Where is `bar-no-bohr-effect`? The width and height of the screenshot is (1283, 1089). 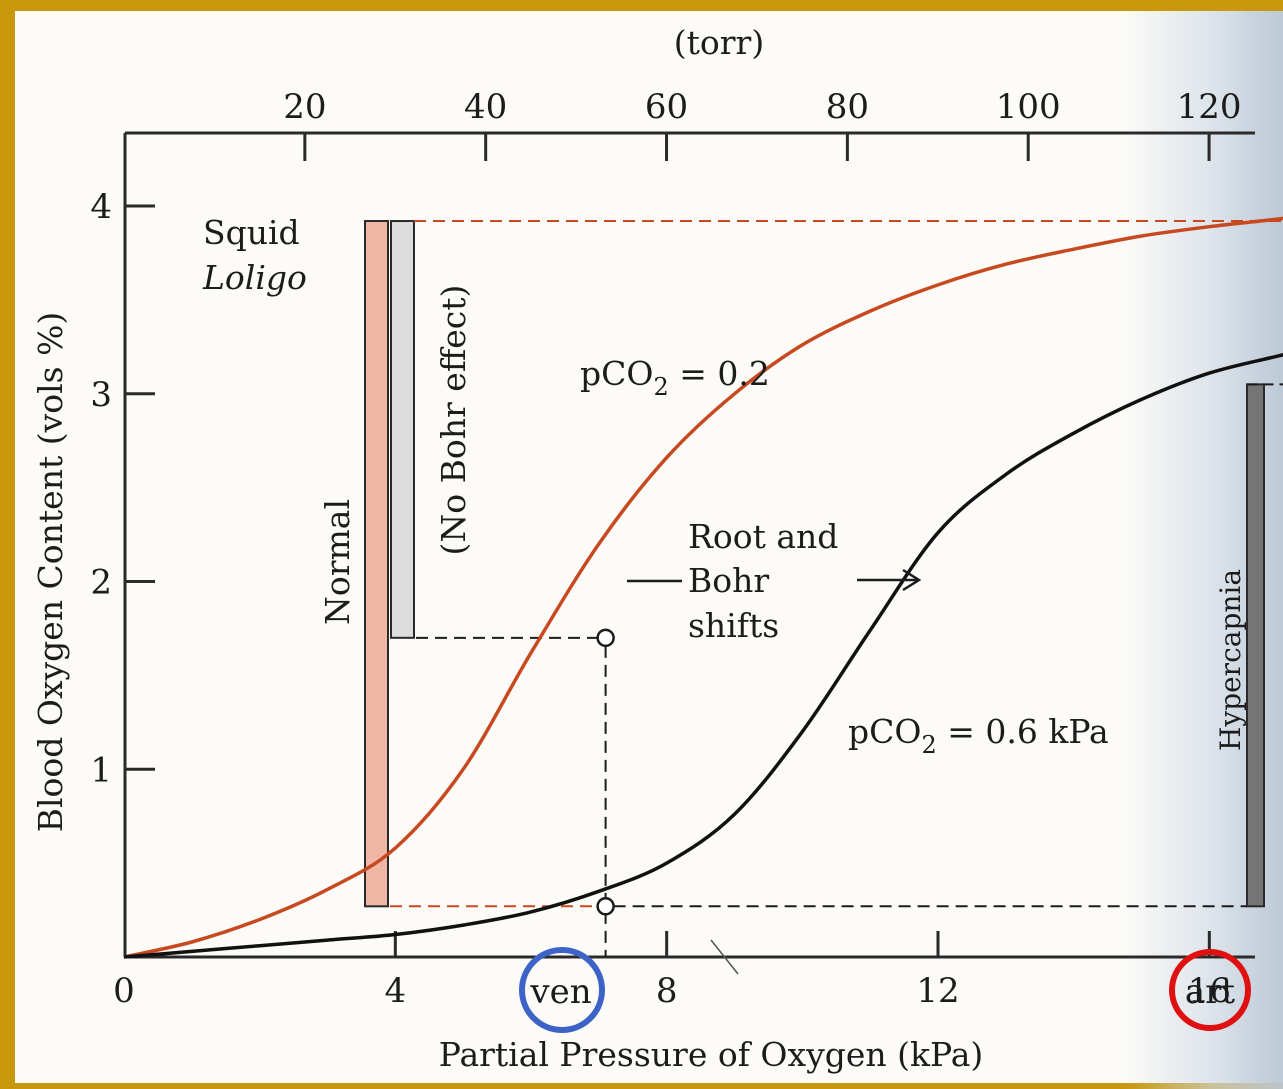
bar-no-bohr-effect is located at coordinates (402, 429).